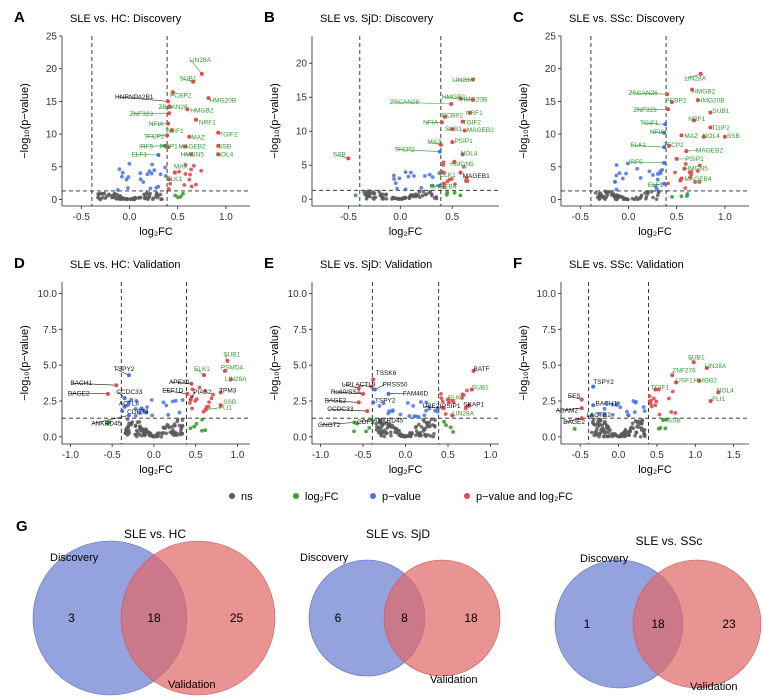 The image size is (763, 700). I want to click on points, so click(411, 413).